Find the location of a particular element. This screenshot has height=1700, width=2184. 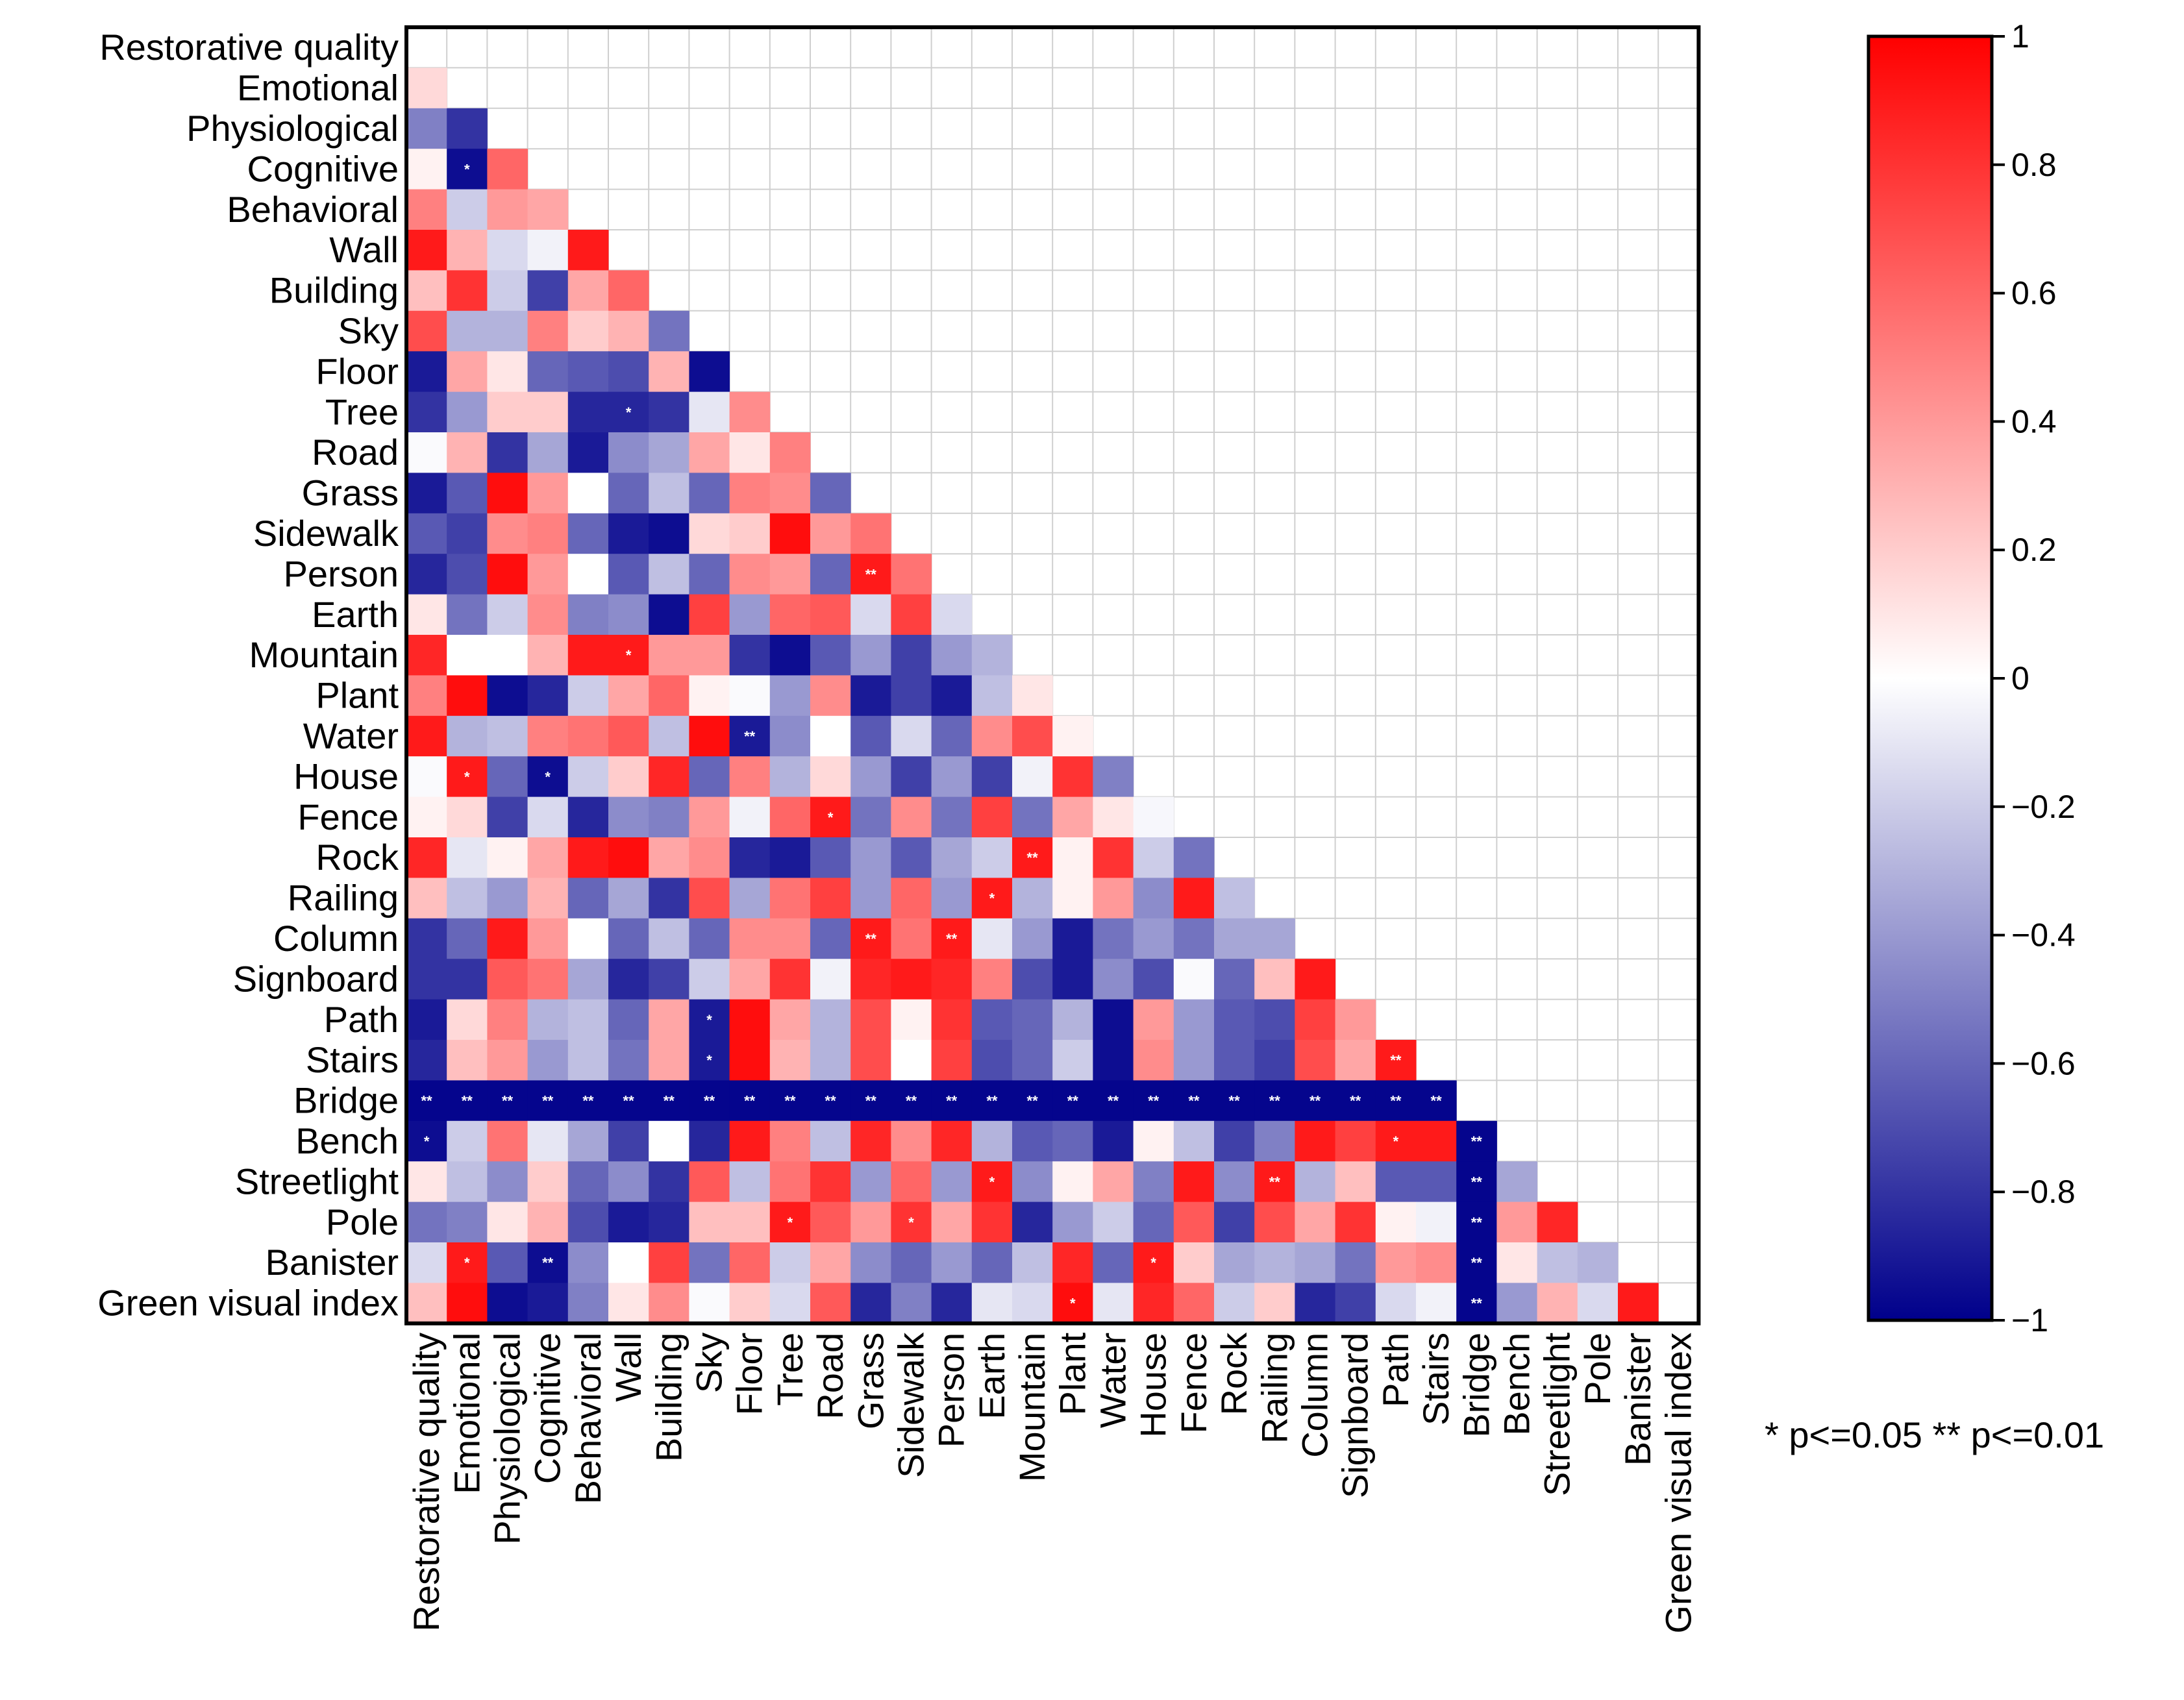

row-label: Restorative quality is located at coordinates (249, 47).